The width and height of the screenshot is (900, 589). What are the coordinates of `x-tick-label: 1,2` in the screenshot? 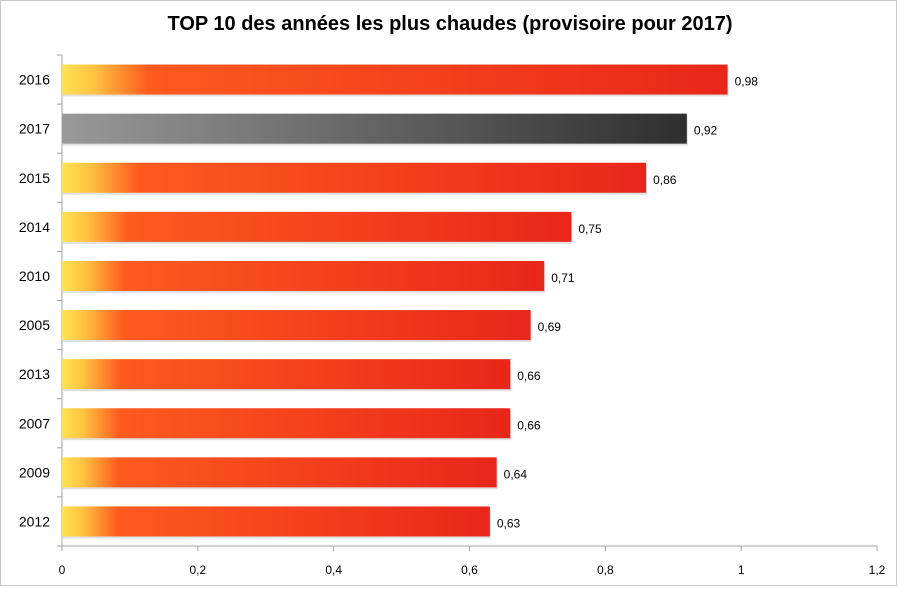 It's located at (877, 570).